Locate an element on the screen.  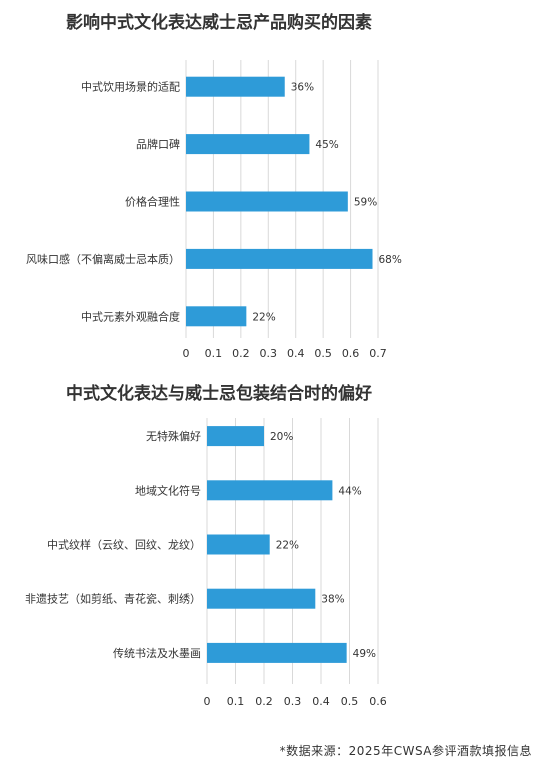
value-label: 45% is located at coordinates (326, 145).